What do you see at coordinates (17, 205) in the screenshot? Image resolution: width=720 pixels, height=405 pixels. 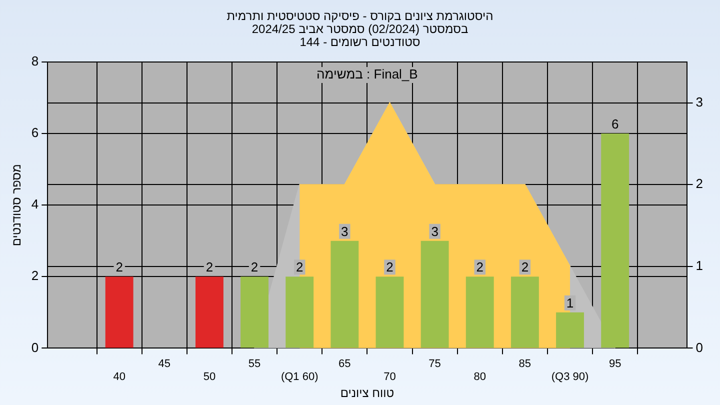 I see `y-axis-title: מספר סטודנטים` at bounding box center [17, 205].